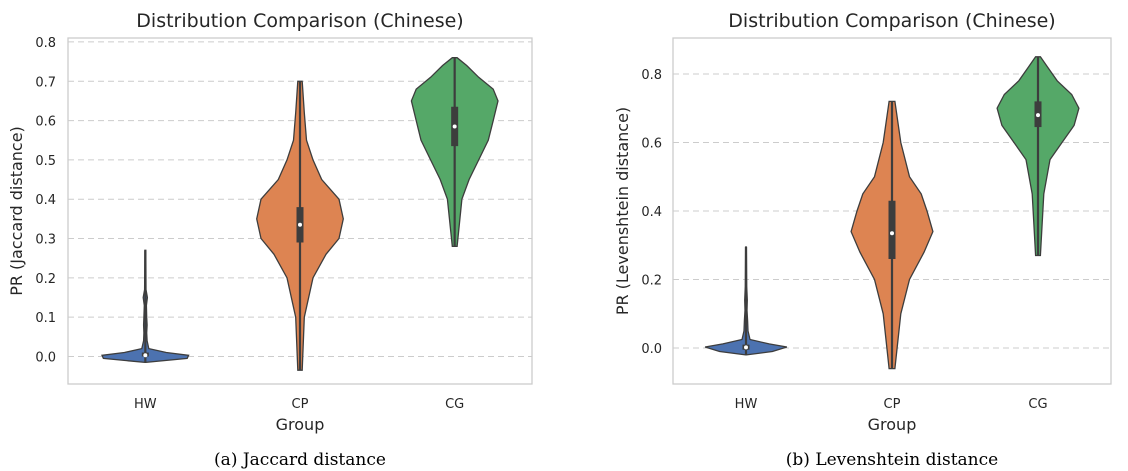 The height and width of the screenshot is (471, 1128). What do you see at coordinates (300, 460) in the screenshot?
I see `figure-caption: (a) Jaccard distance` at bounding box center [300, 460].